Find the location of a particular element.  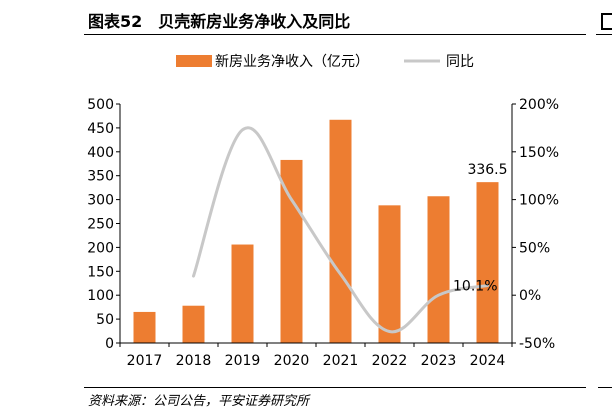

y-right-tick-label: 100% is located at coordinates (539, 201).